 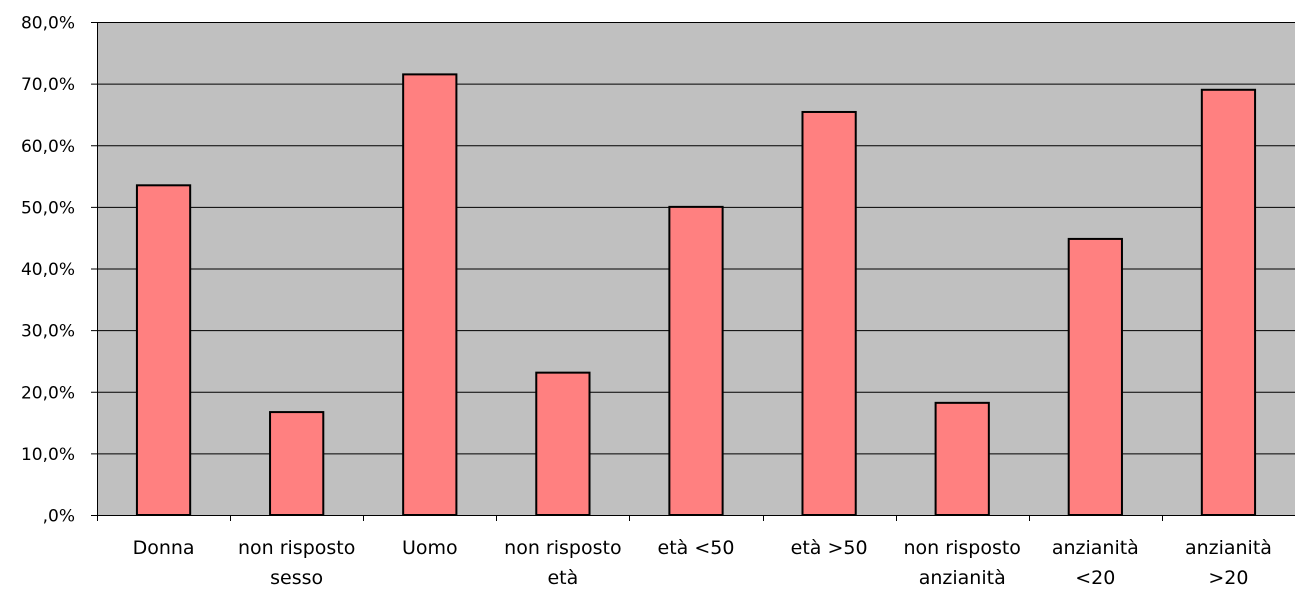 I want to click on y-tick-label: 30,0%, so click(x=48, y=332).